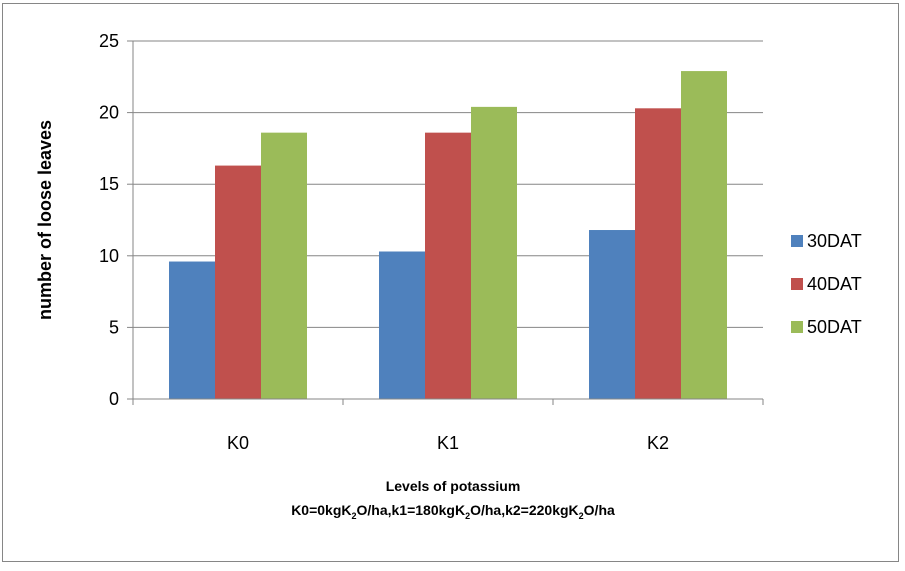  What do you see at coordinates (834, 327) in the screenshot?
I see `legend-label-50dat: 50DAT` at bounding box center [834, 327].